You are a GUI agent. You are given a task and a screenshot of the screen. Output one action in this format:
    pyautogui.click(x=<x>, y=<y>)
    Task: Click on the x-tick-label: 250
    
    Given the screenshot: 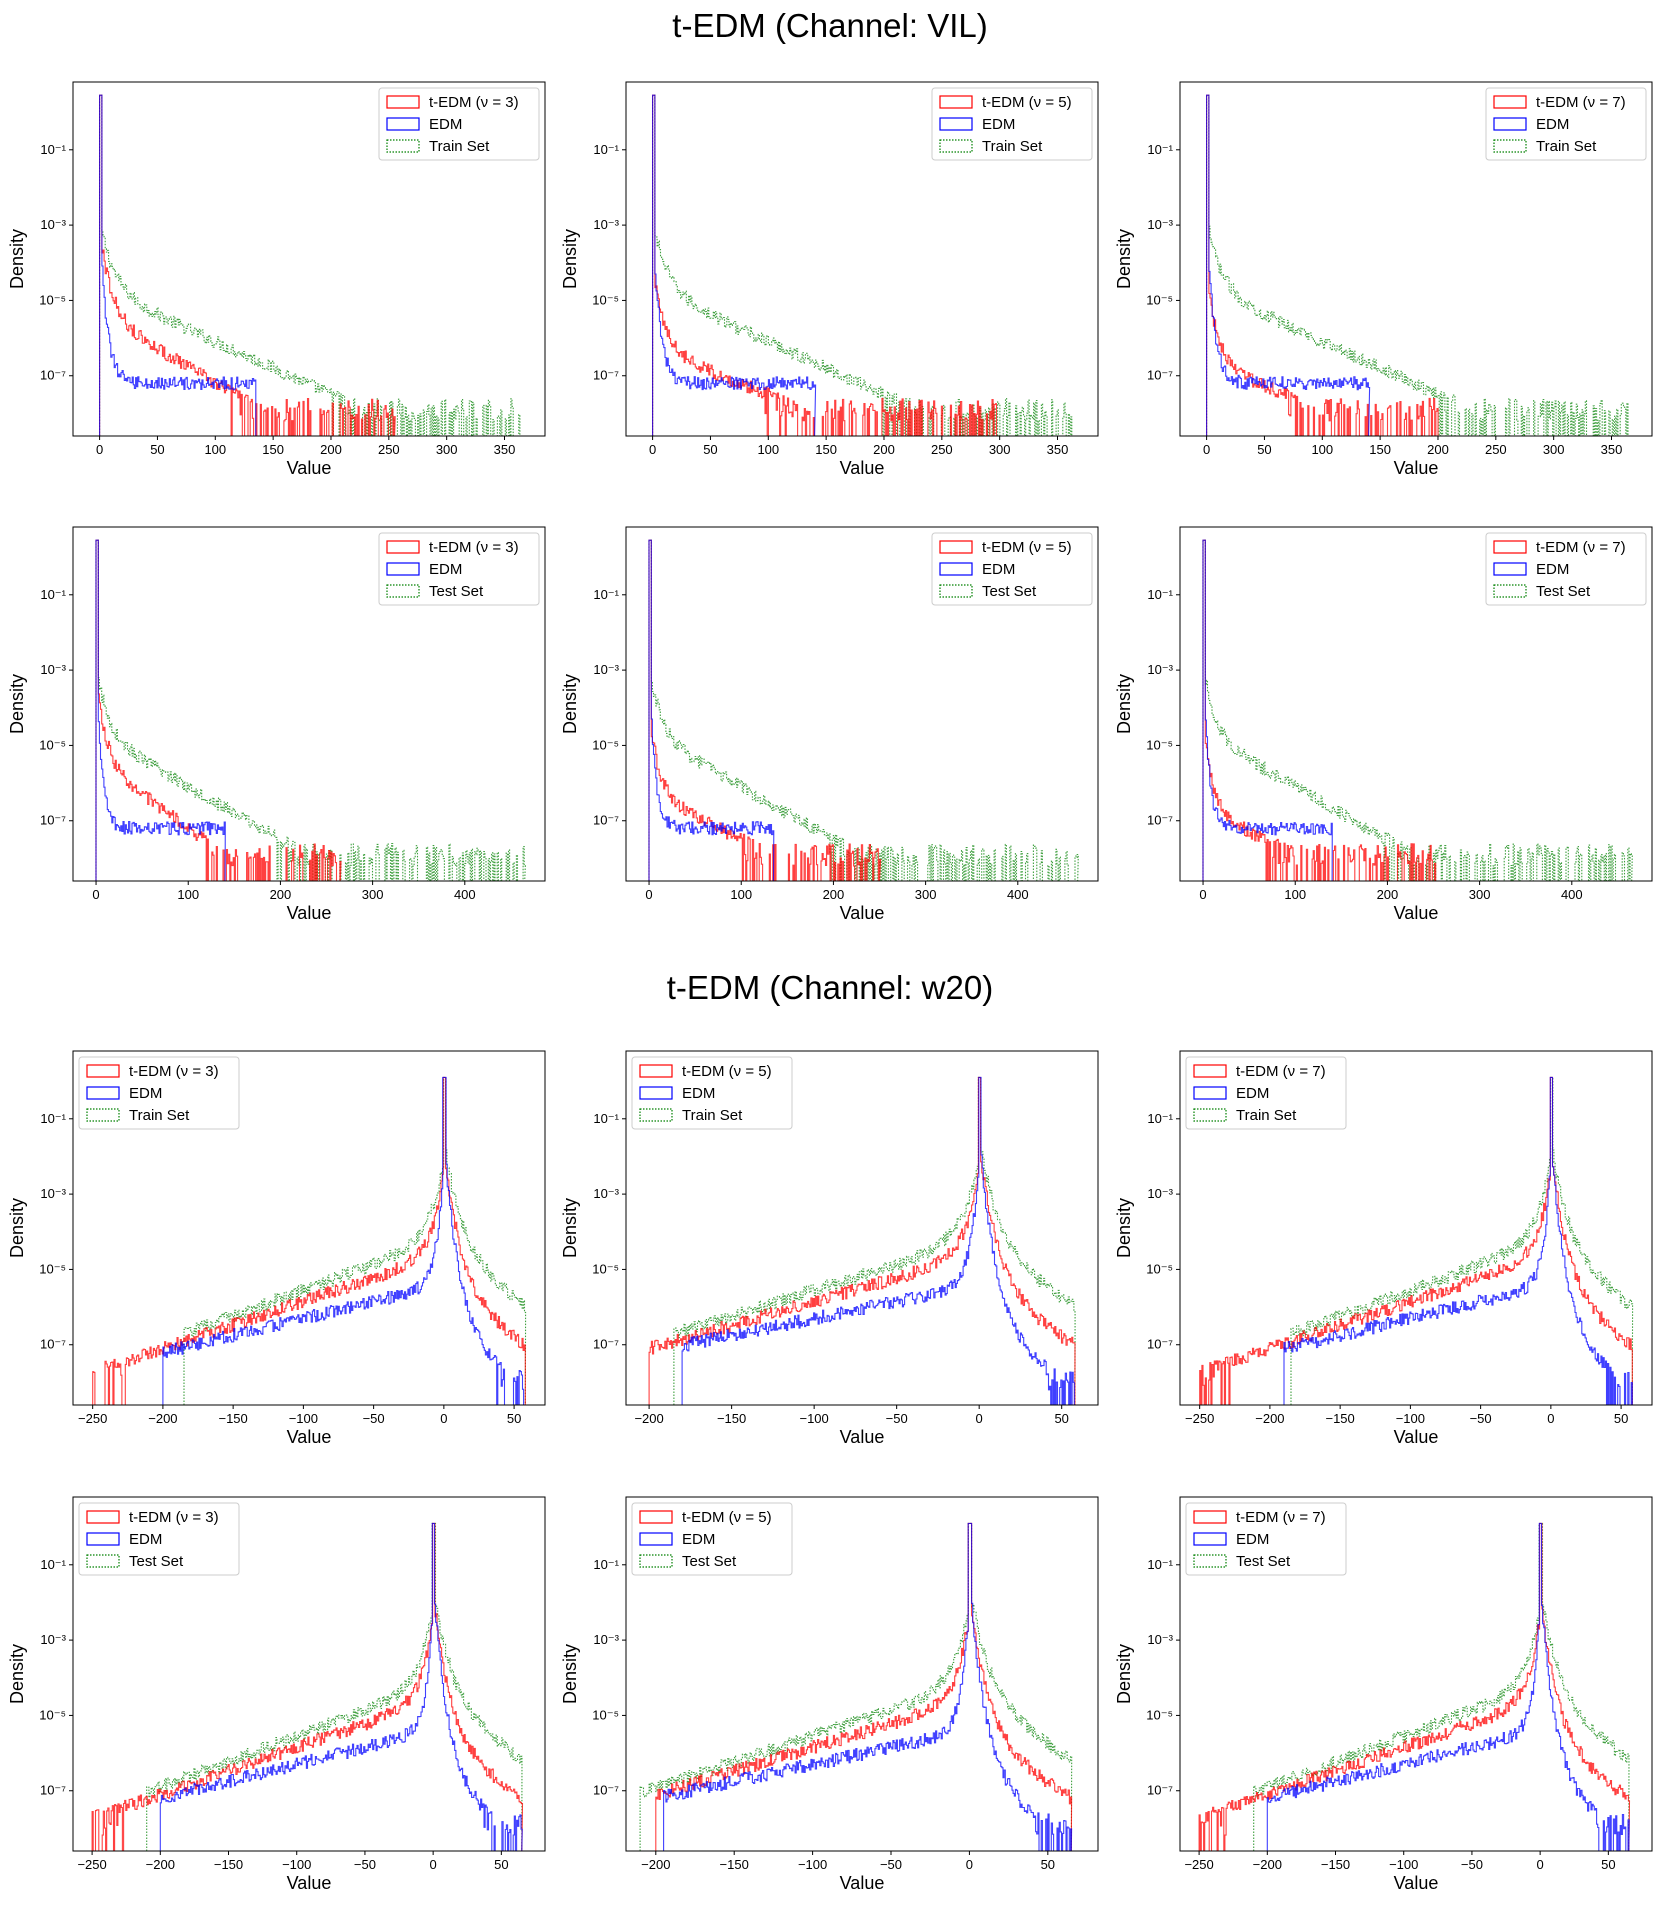 What is the action you would take?
    pyautogui.click(x=942, y=449)
    